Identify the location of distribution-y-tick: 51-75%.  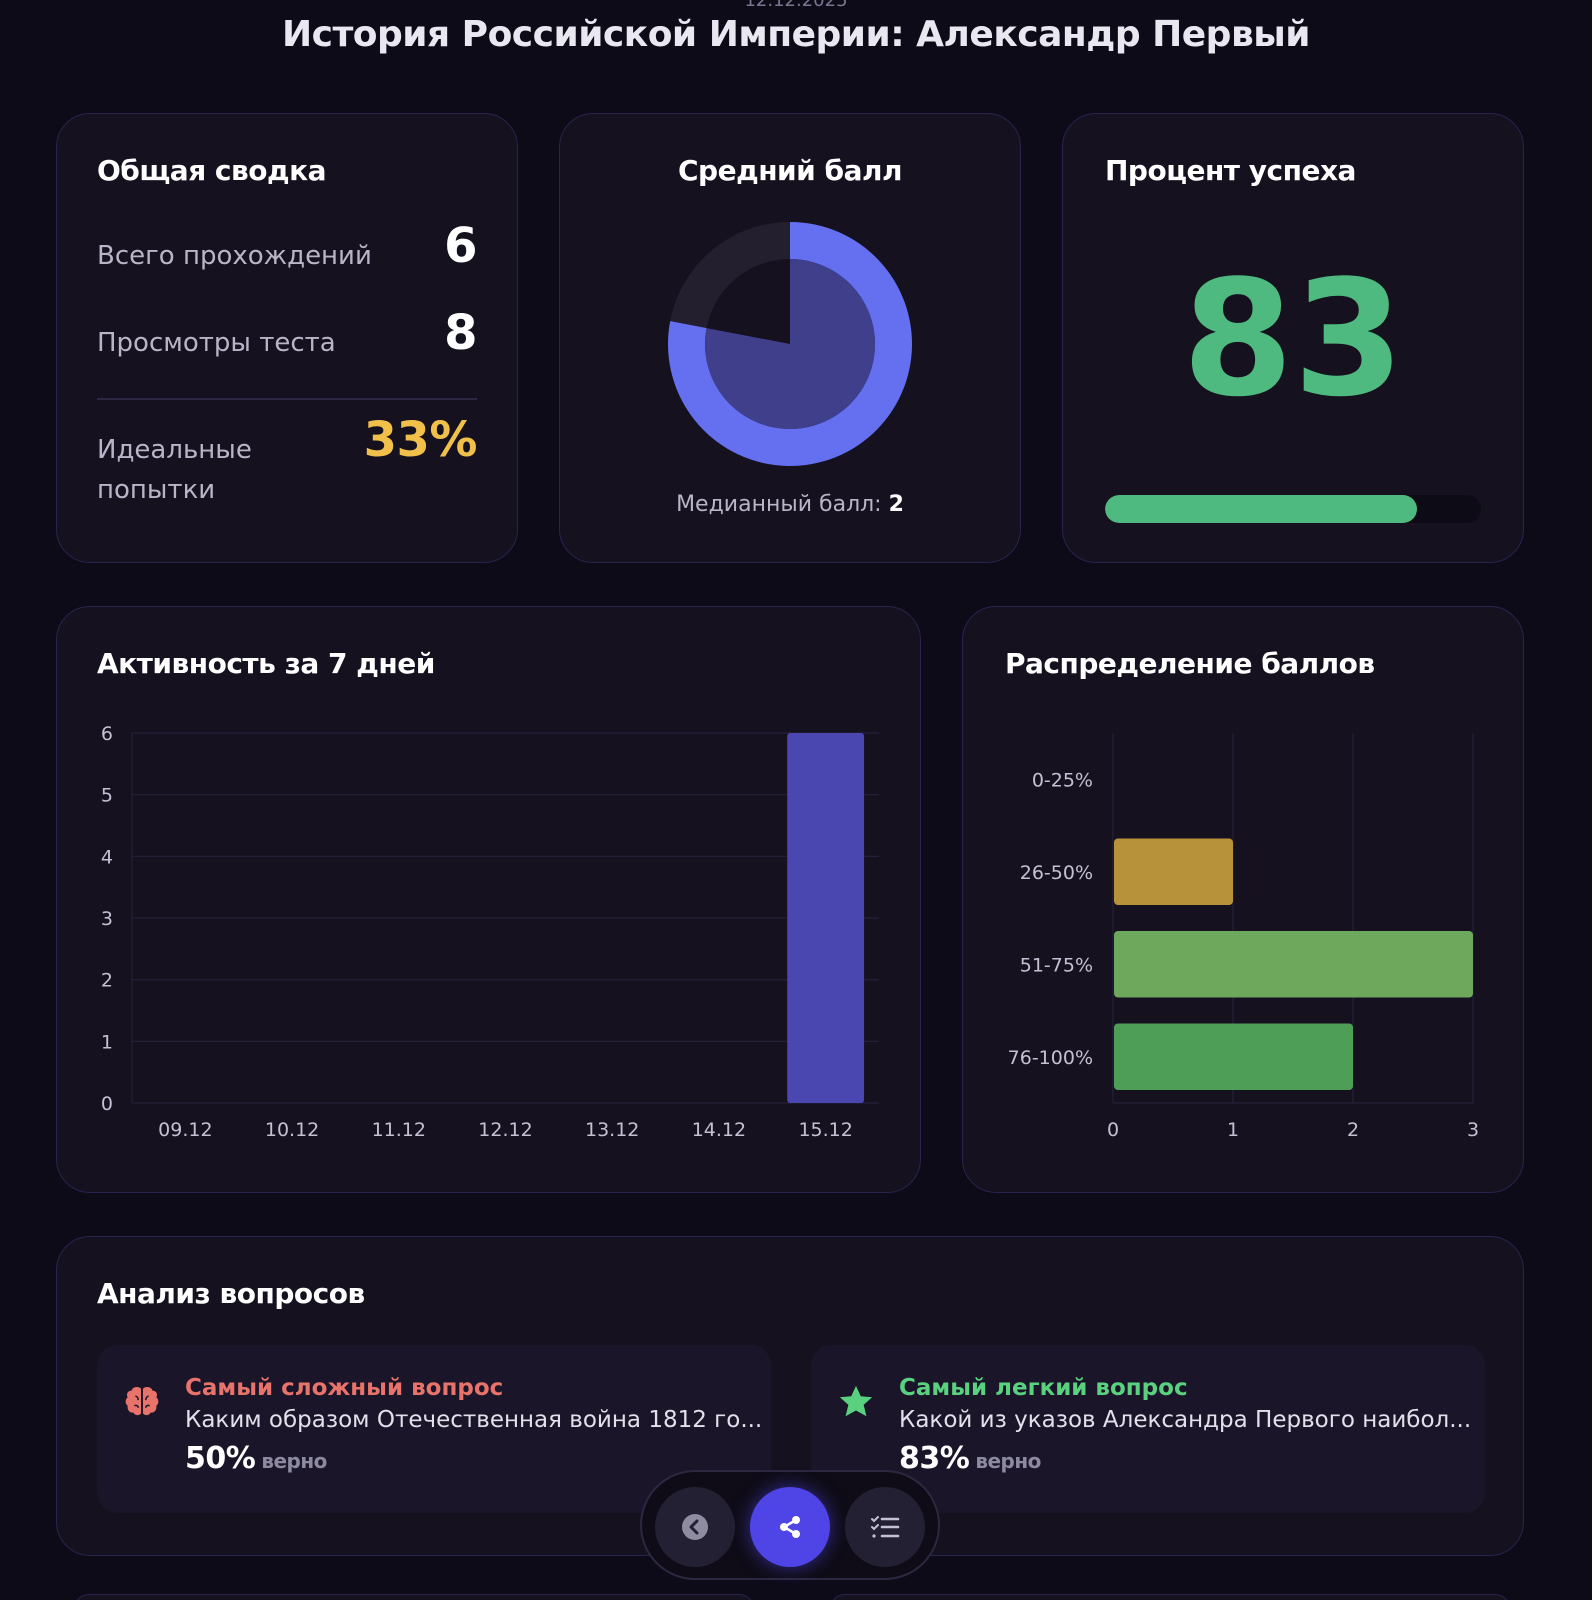
(1056, 965).